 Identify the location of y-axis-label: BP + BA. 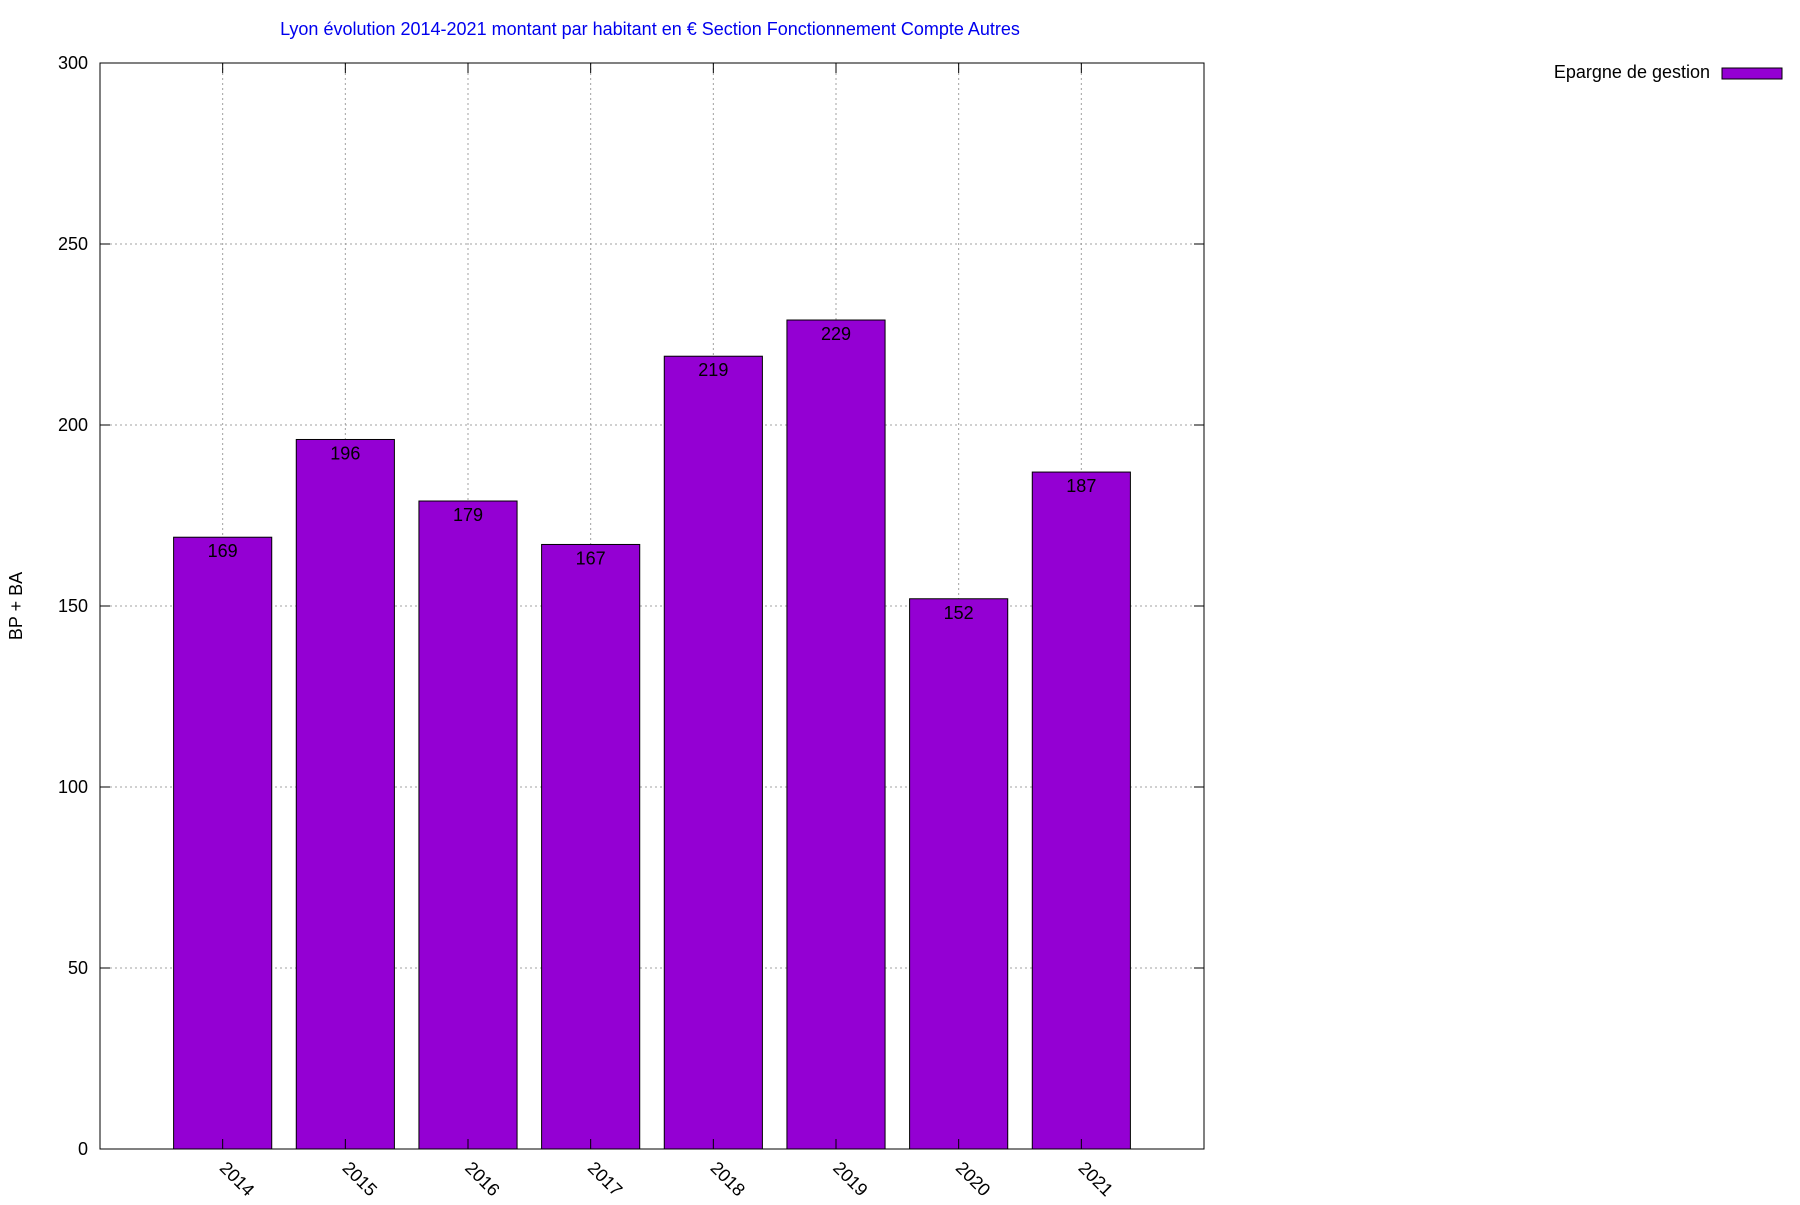
(16, 606).